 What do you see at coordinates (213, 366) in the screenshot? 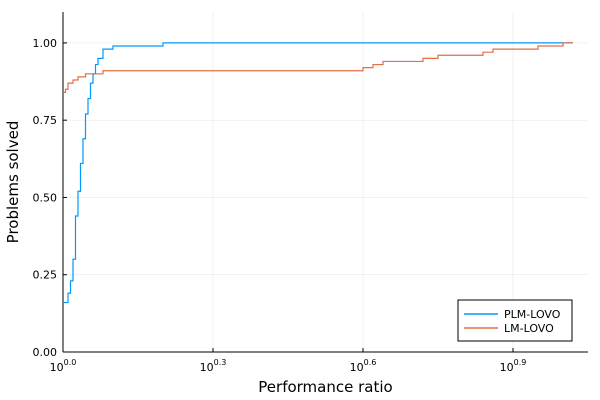
I see `x-tick-label: 100.3` at bounding box center [213, 366].